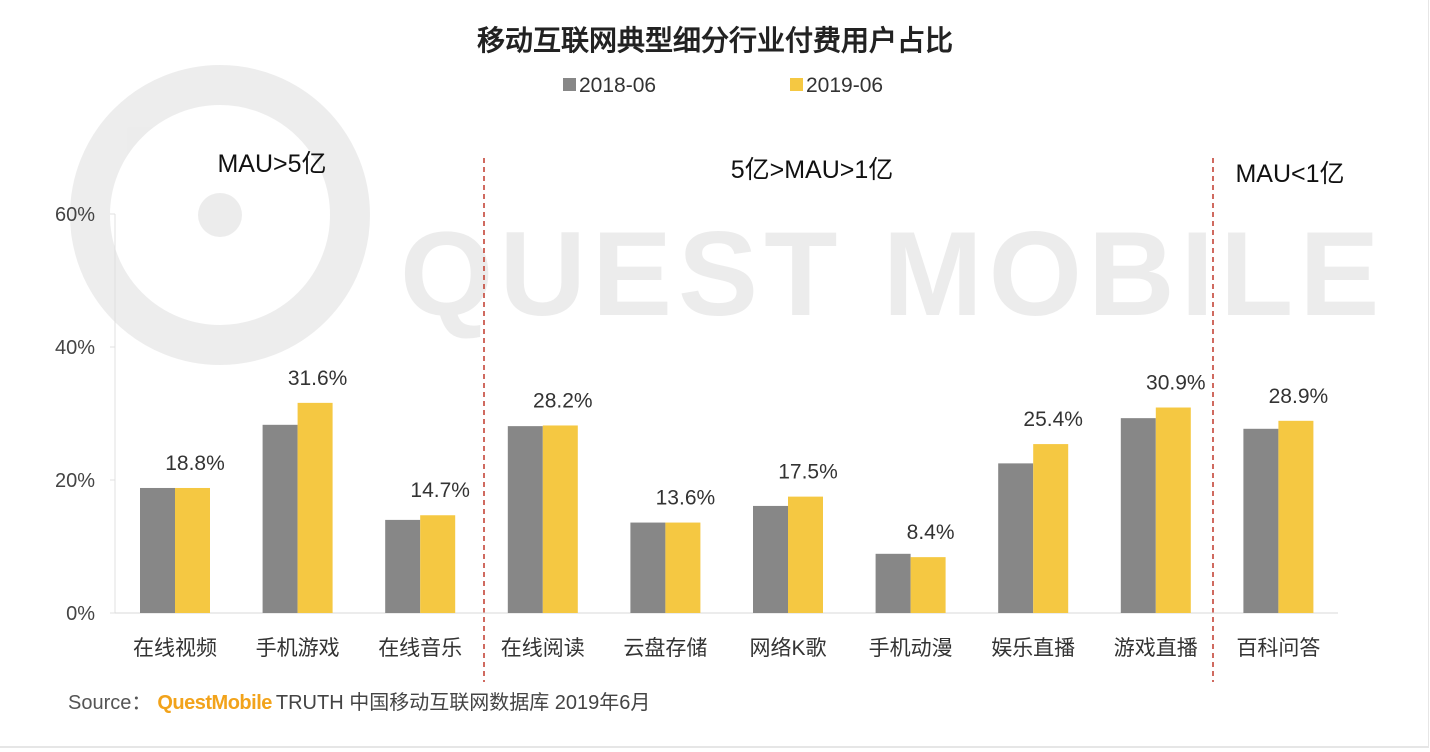  What do you see at coordinates (617, 85) in the screenshot?
I see `legend-label: 2018-06` at bounding box center [617, 85].